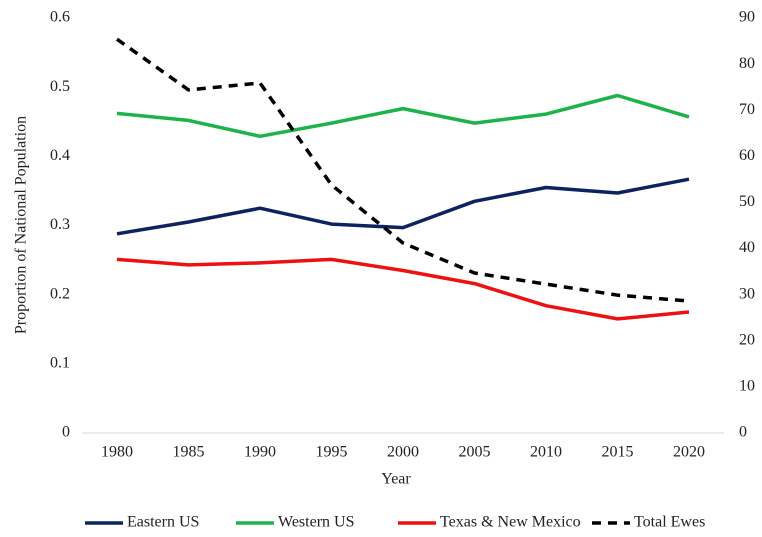  Describe the element at coordinates (117, 452) in the screenshot. I see `x-tick-label: 1980` at that location.